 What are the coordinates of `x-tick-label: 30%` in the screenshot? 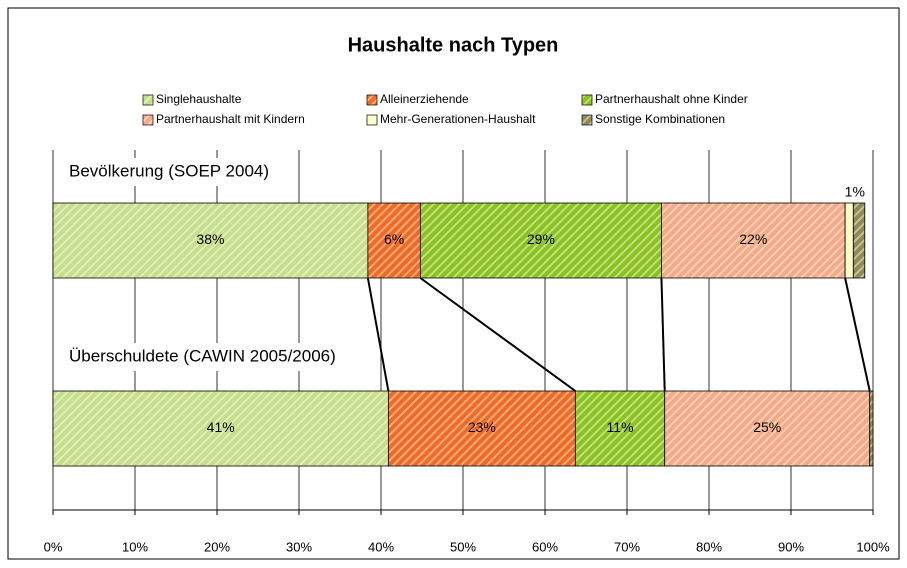 It's located at (299, 546).